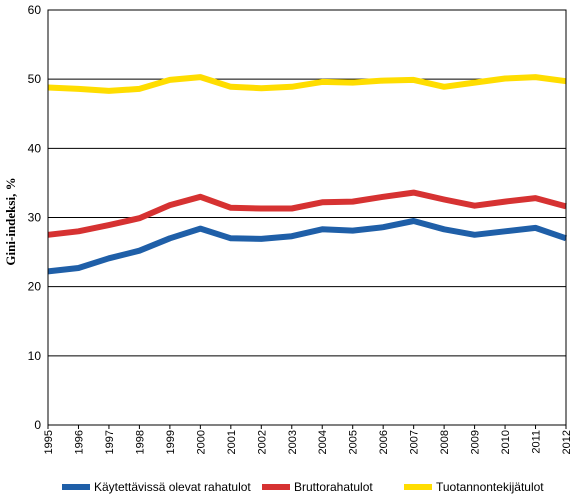 The image size is (579, 504). What do you see at coordinates (506, 442) in the screenshot?
I see `x-tick-label: 2010` at bounding box center [506, 442].